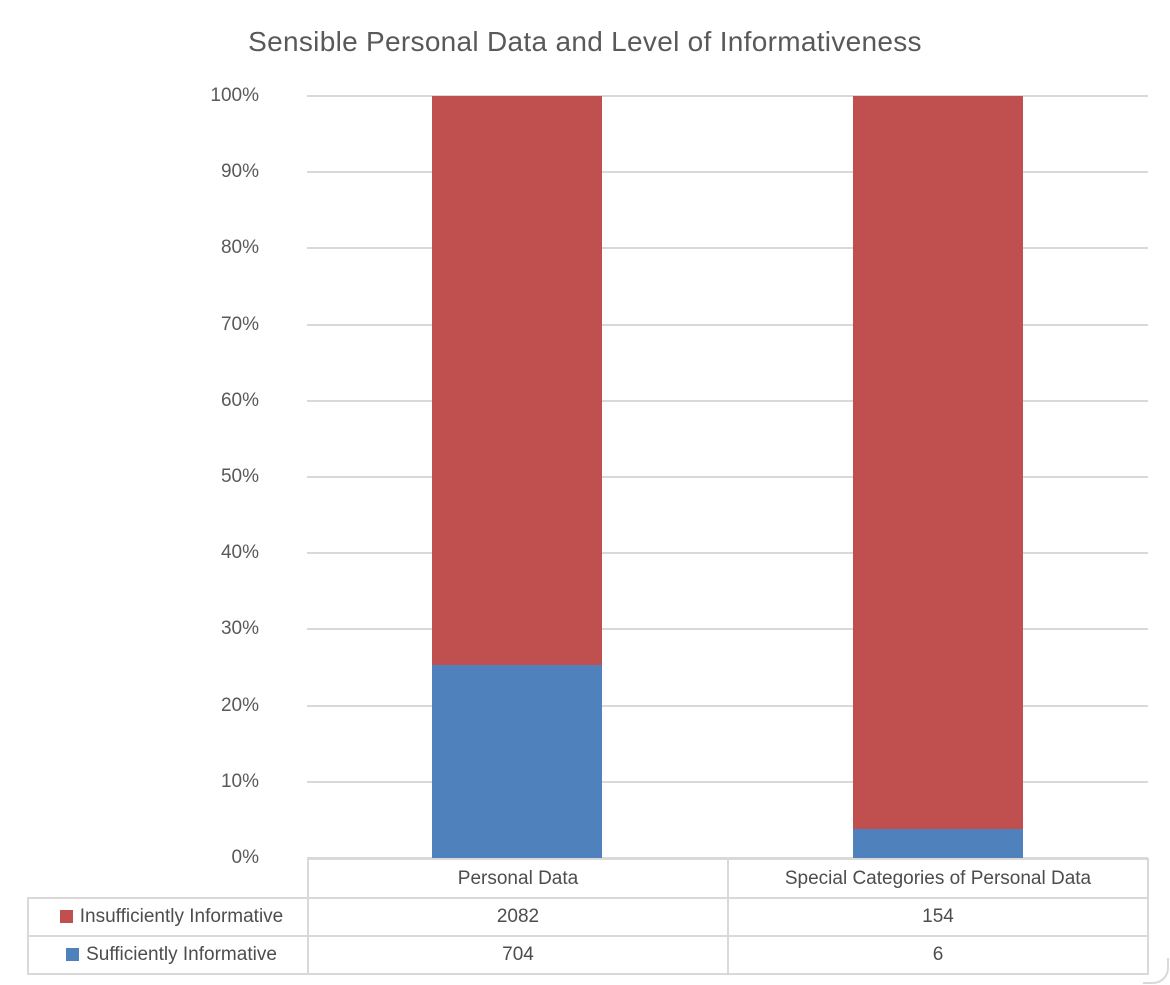 This screenshot has width=1170, height=985. What do you see at coordinates (239, 248) in the screenshot?
I see `y-tick-label: 80%` at bounding box center [239, 248].